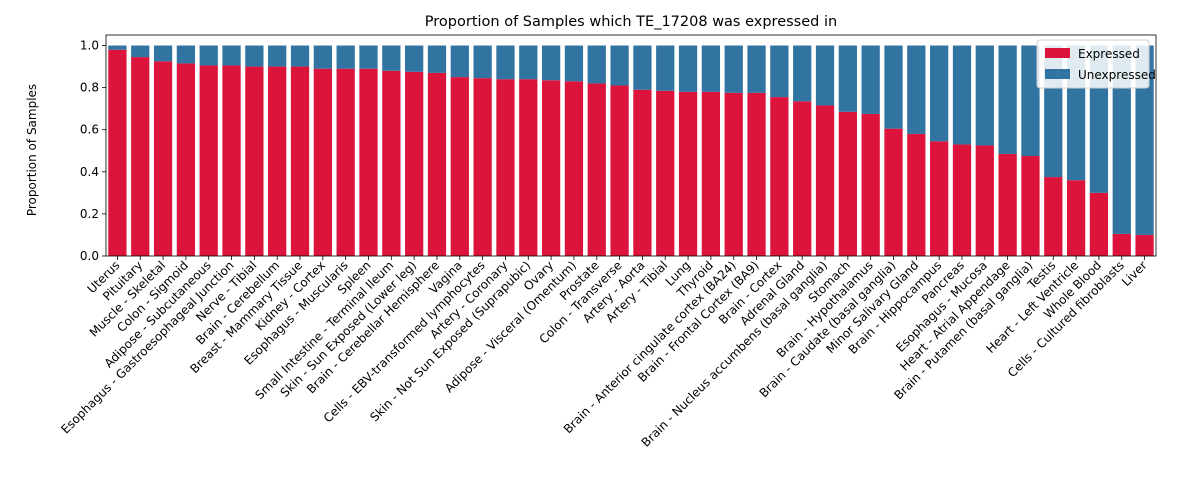 This screenshot has height=500, width=1200. I want to click on y-tick-label: 0.2, so click(89, 214).